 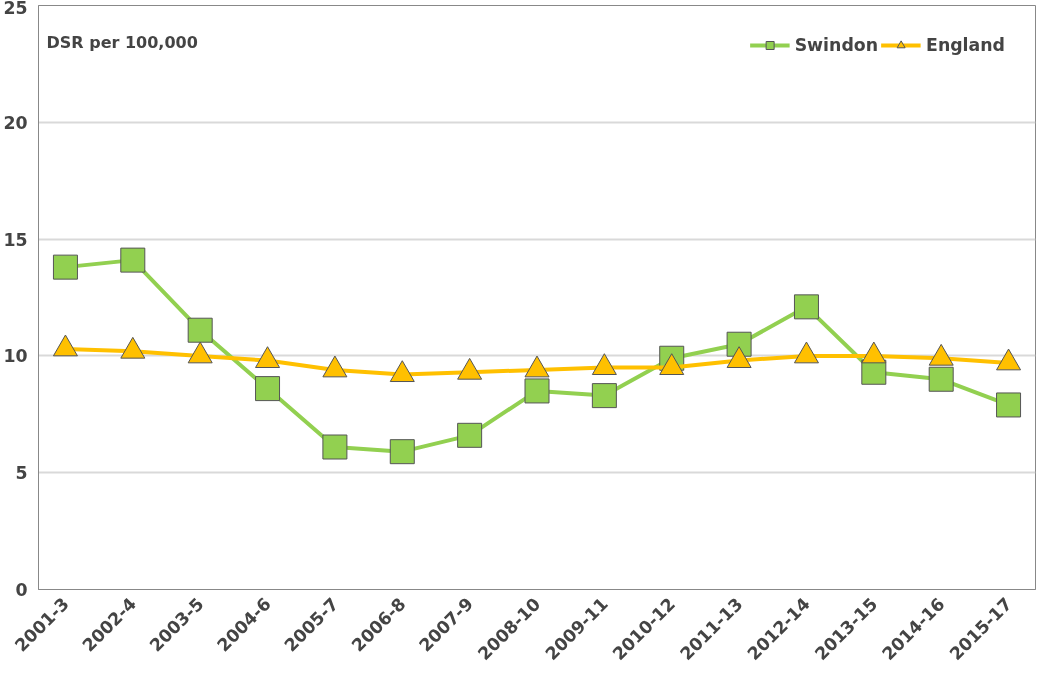 I want to click on y-tick-label: 20, so click(x=15, y=122).